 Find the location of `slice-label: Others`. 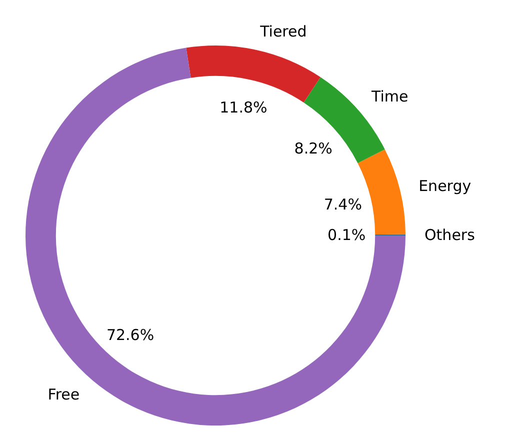

slice-label: Others is located at coordinates (450, 235).